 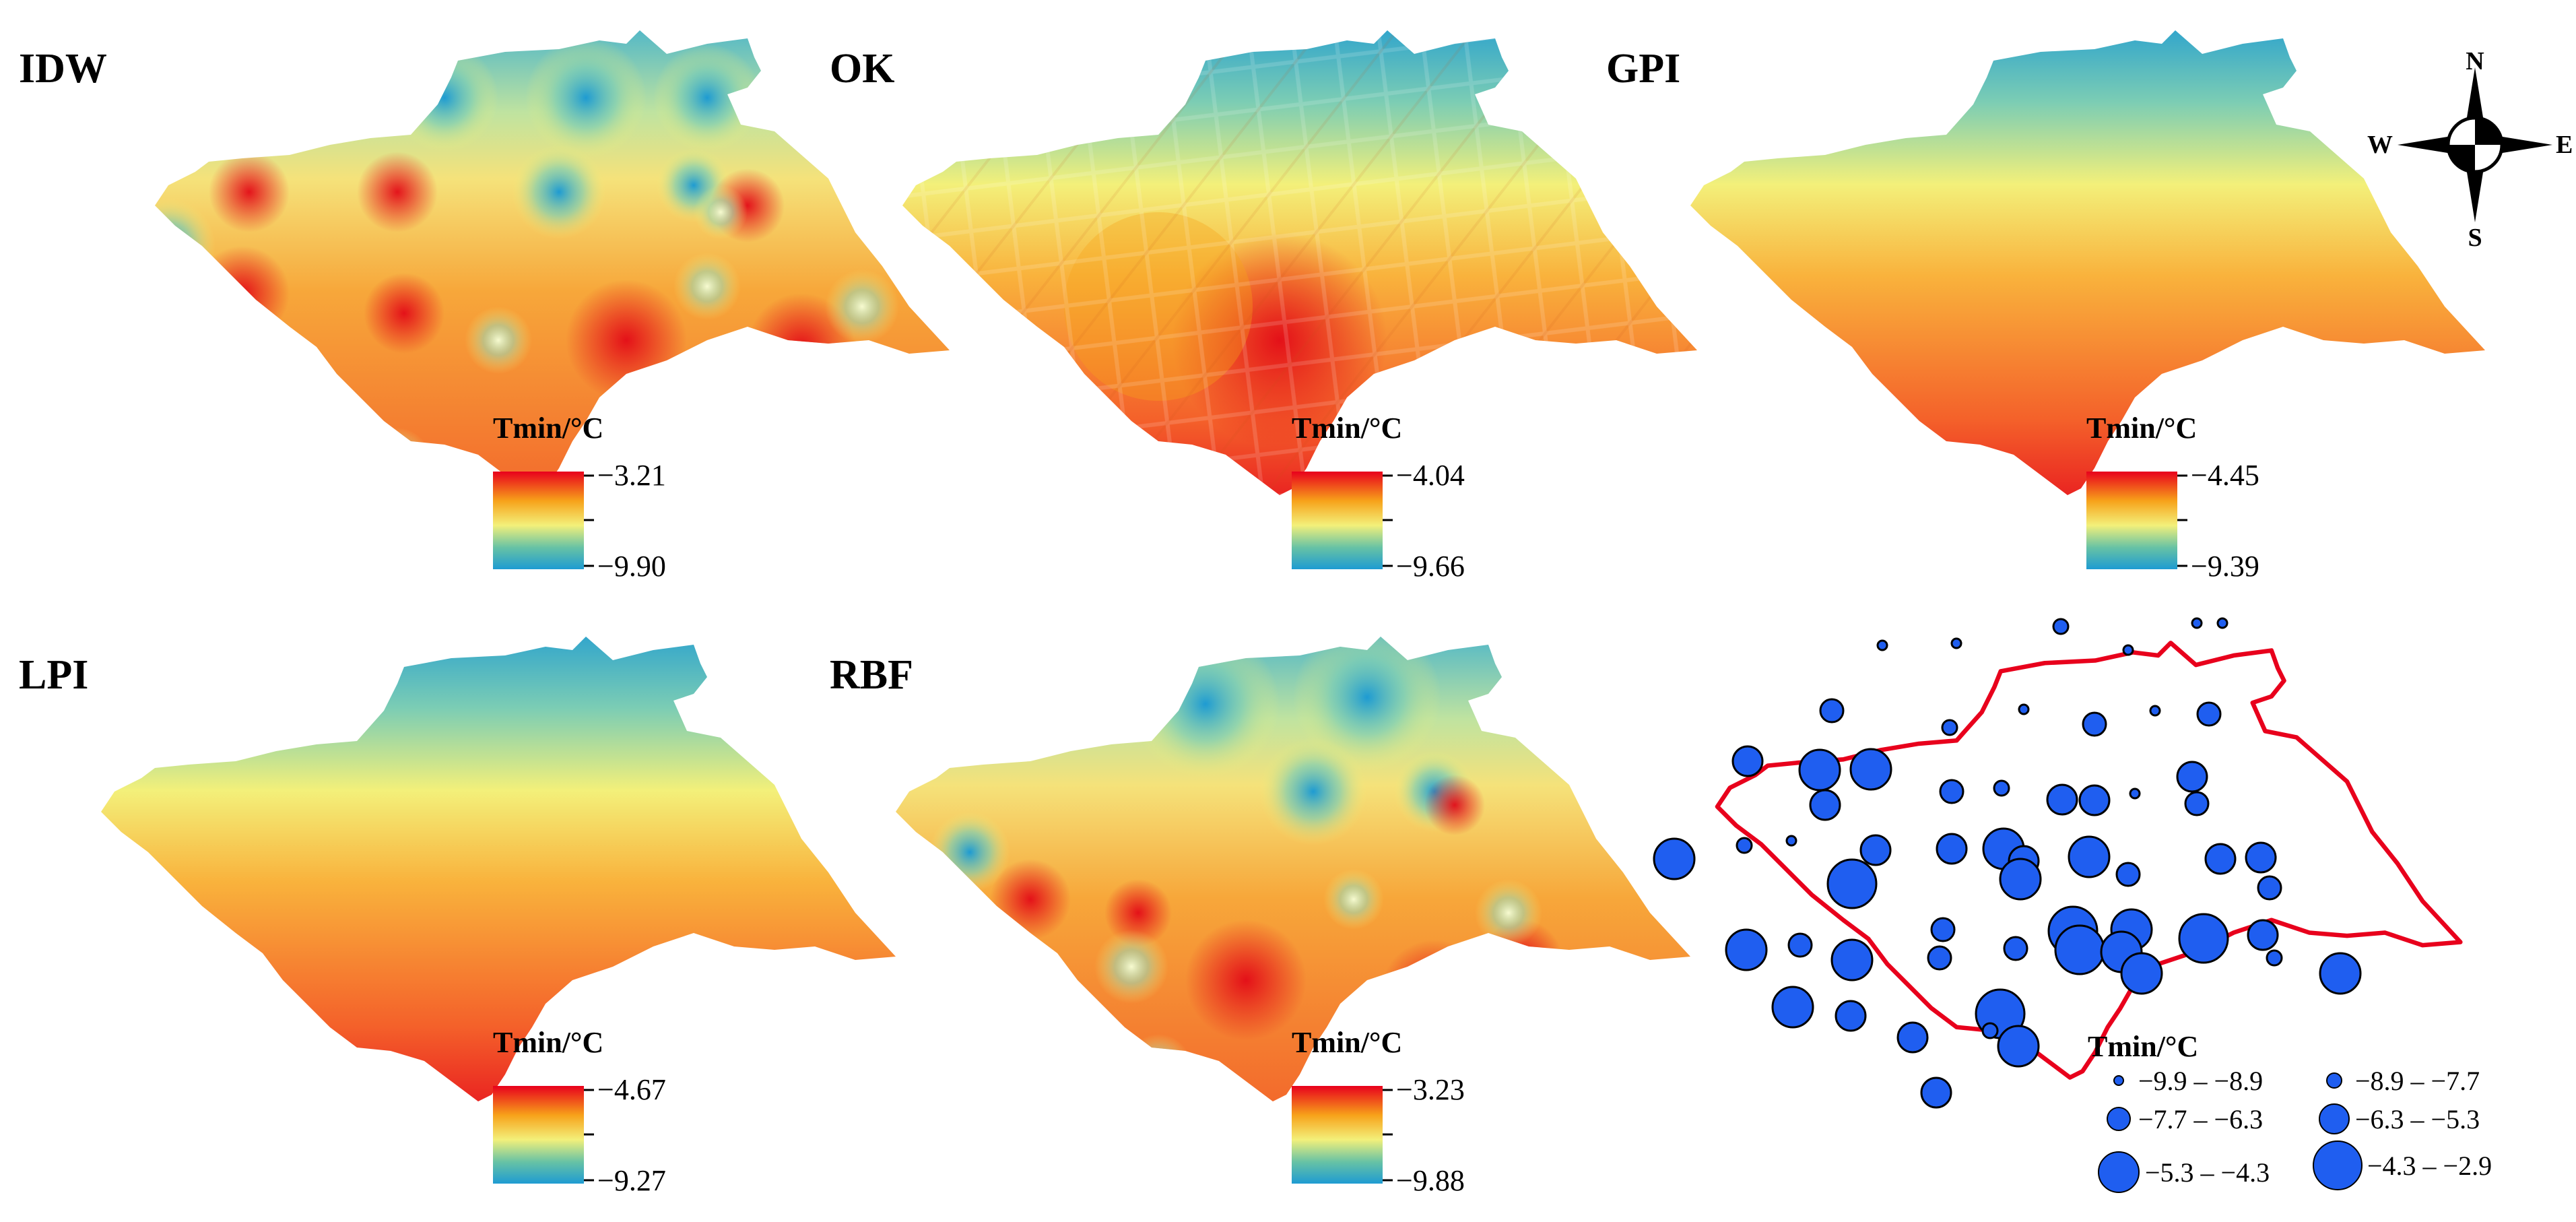 What do you see at coordinates (1430, 475) in the screenshot?
I see `ok-legend-max: −4.04` at bounding box center [1430, 475].